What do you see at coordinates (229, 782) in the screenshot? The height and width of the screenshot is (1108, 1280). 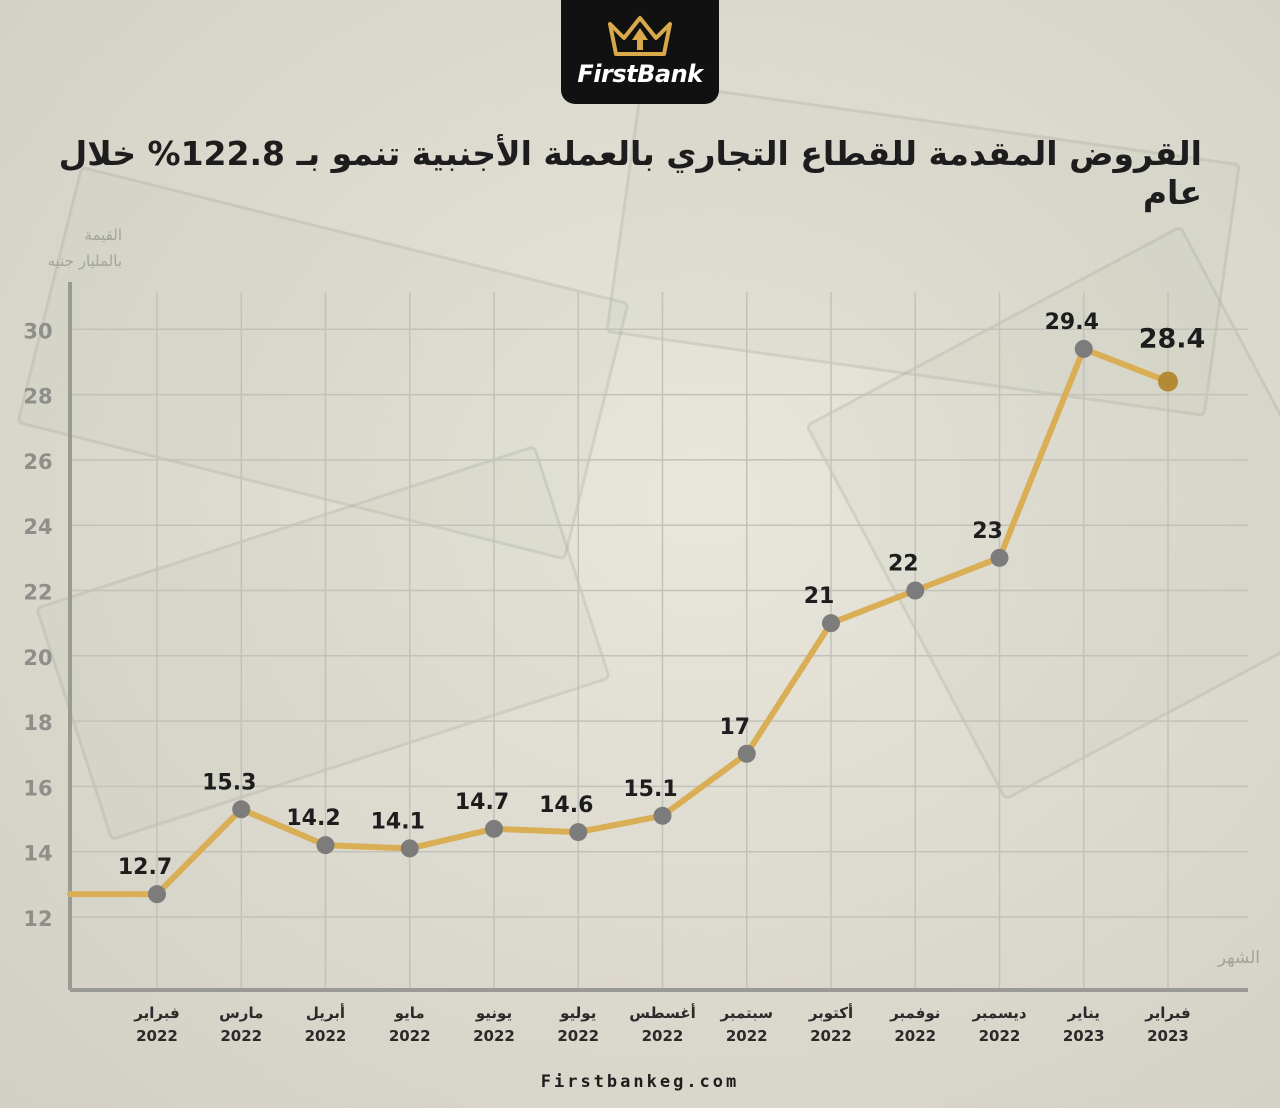 I see `data-label: 15.3` at bounding box center [229, 782].